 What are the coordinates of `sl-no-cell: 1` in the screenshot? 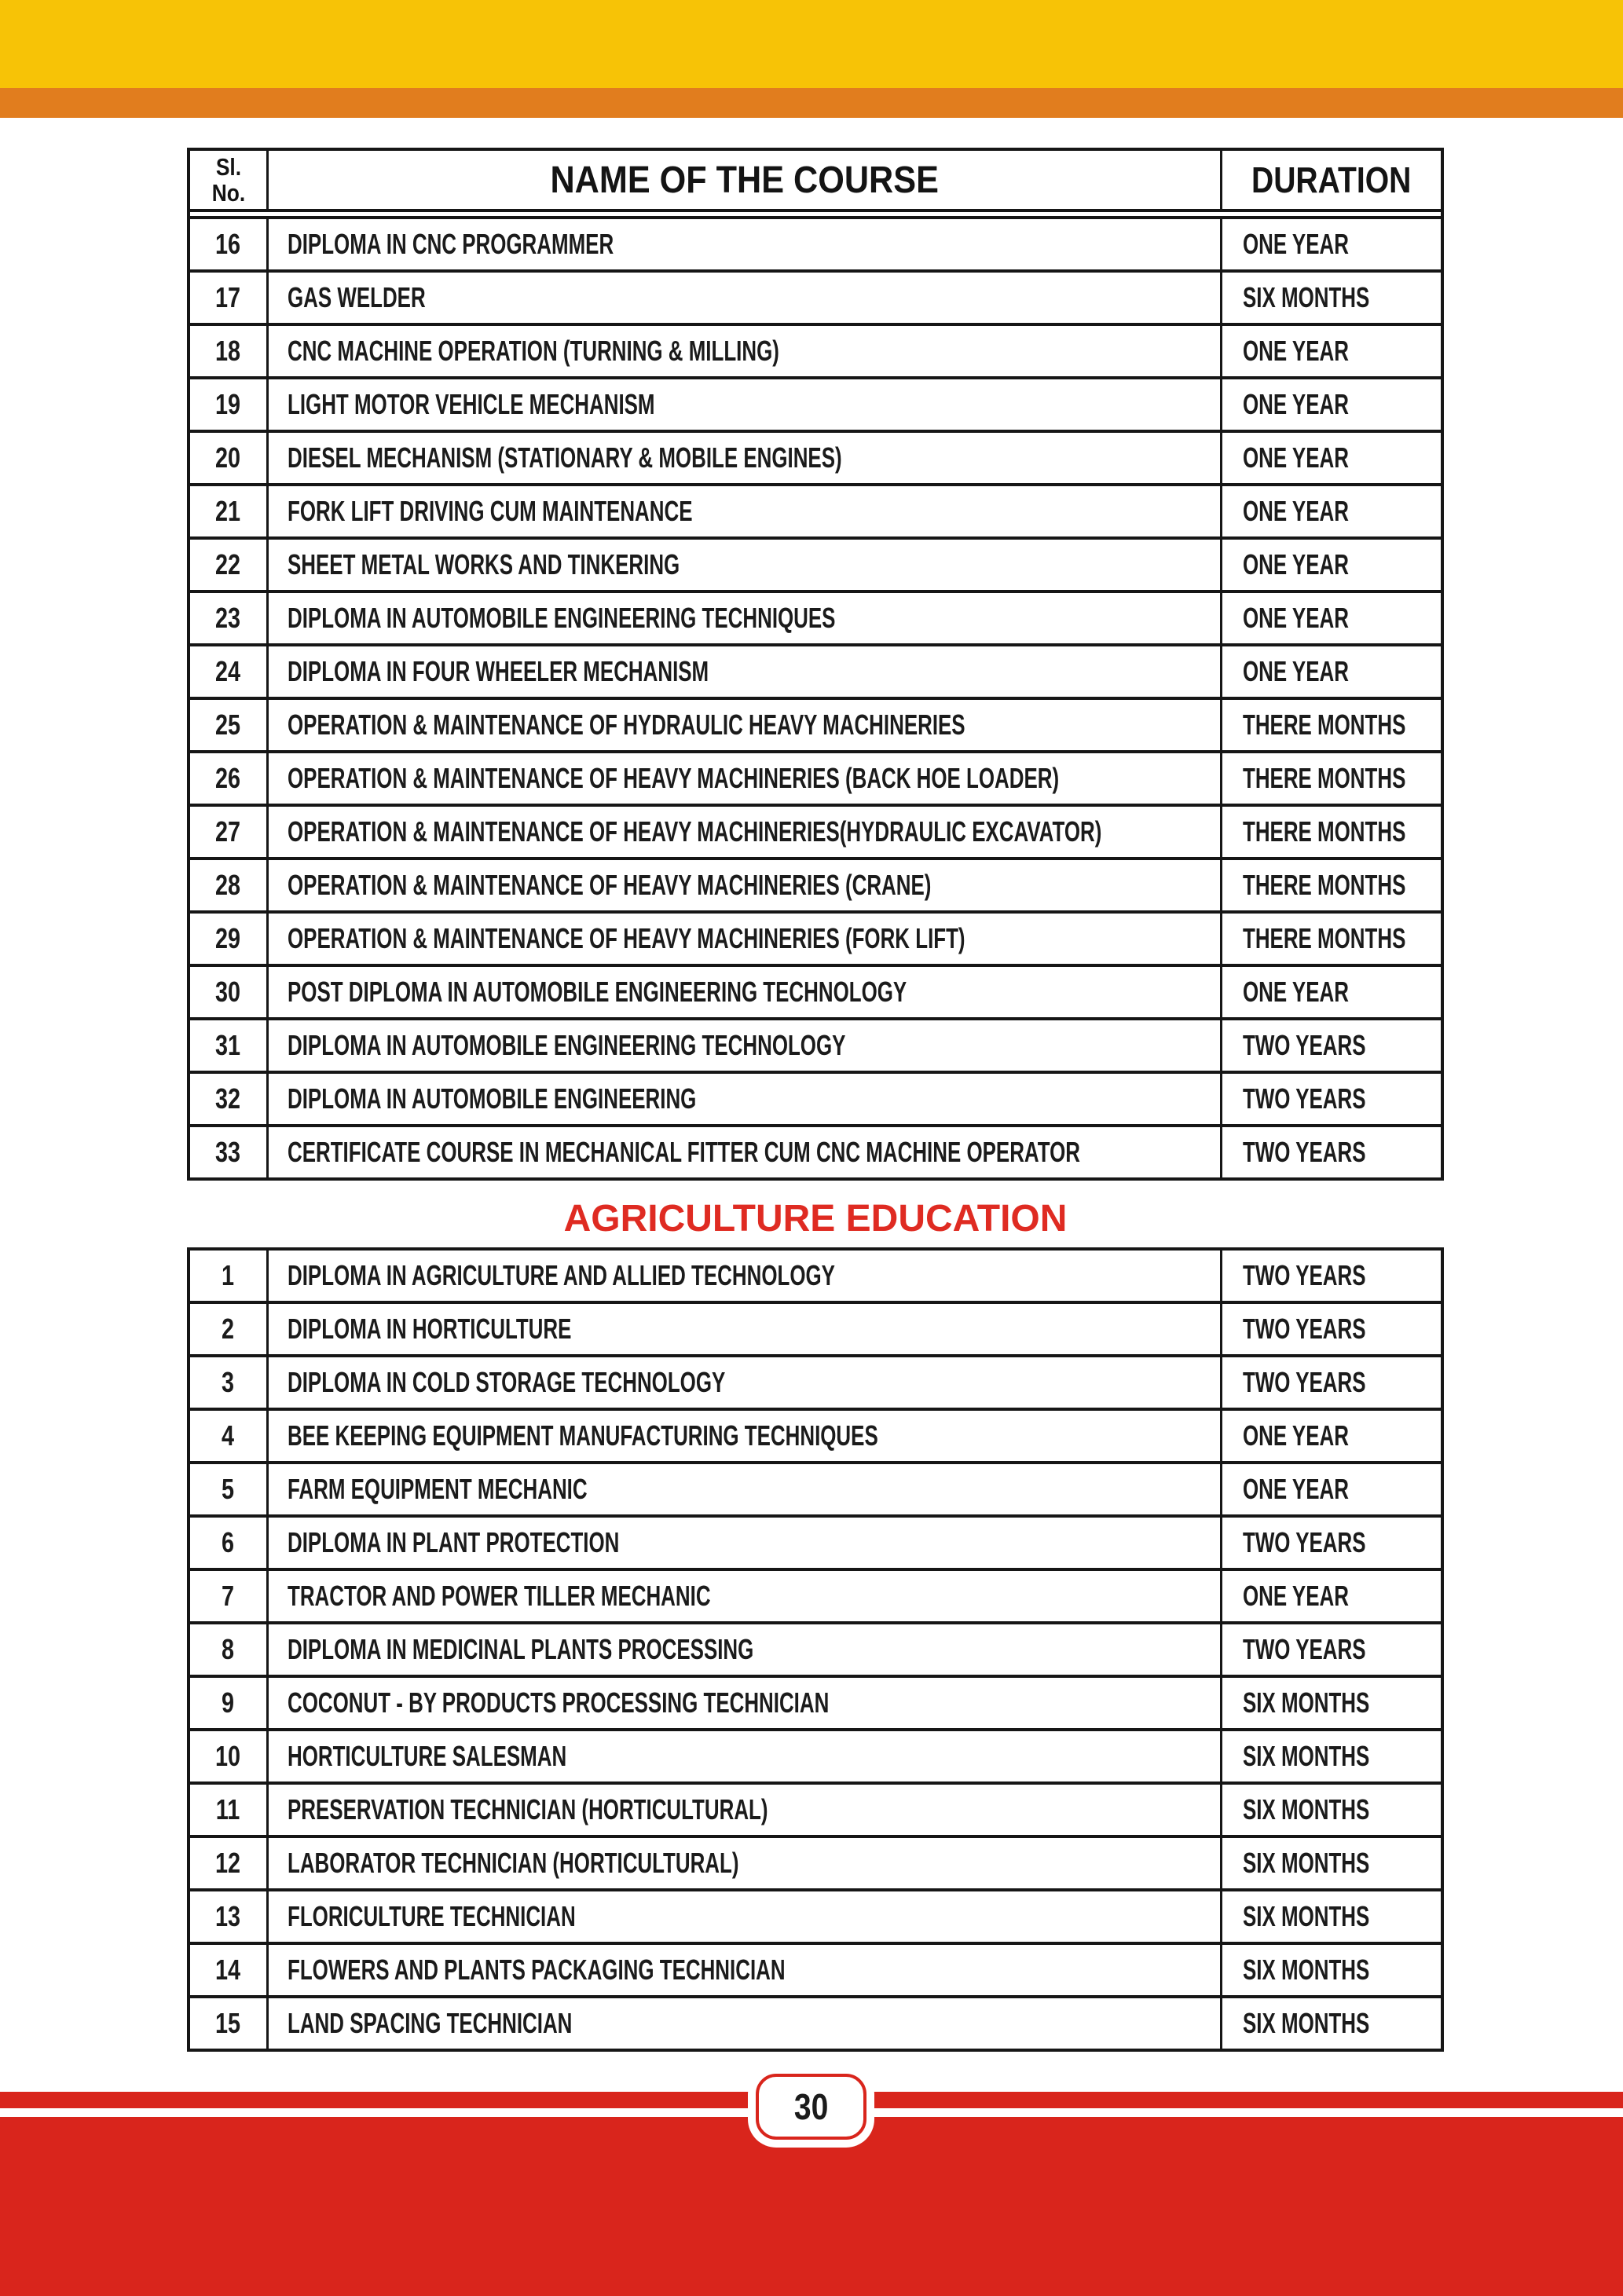 It's located at (229, 1276).